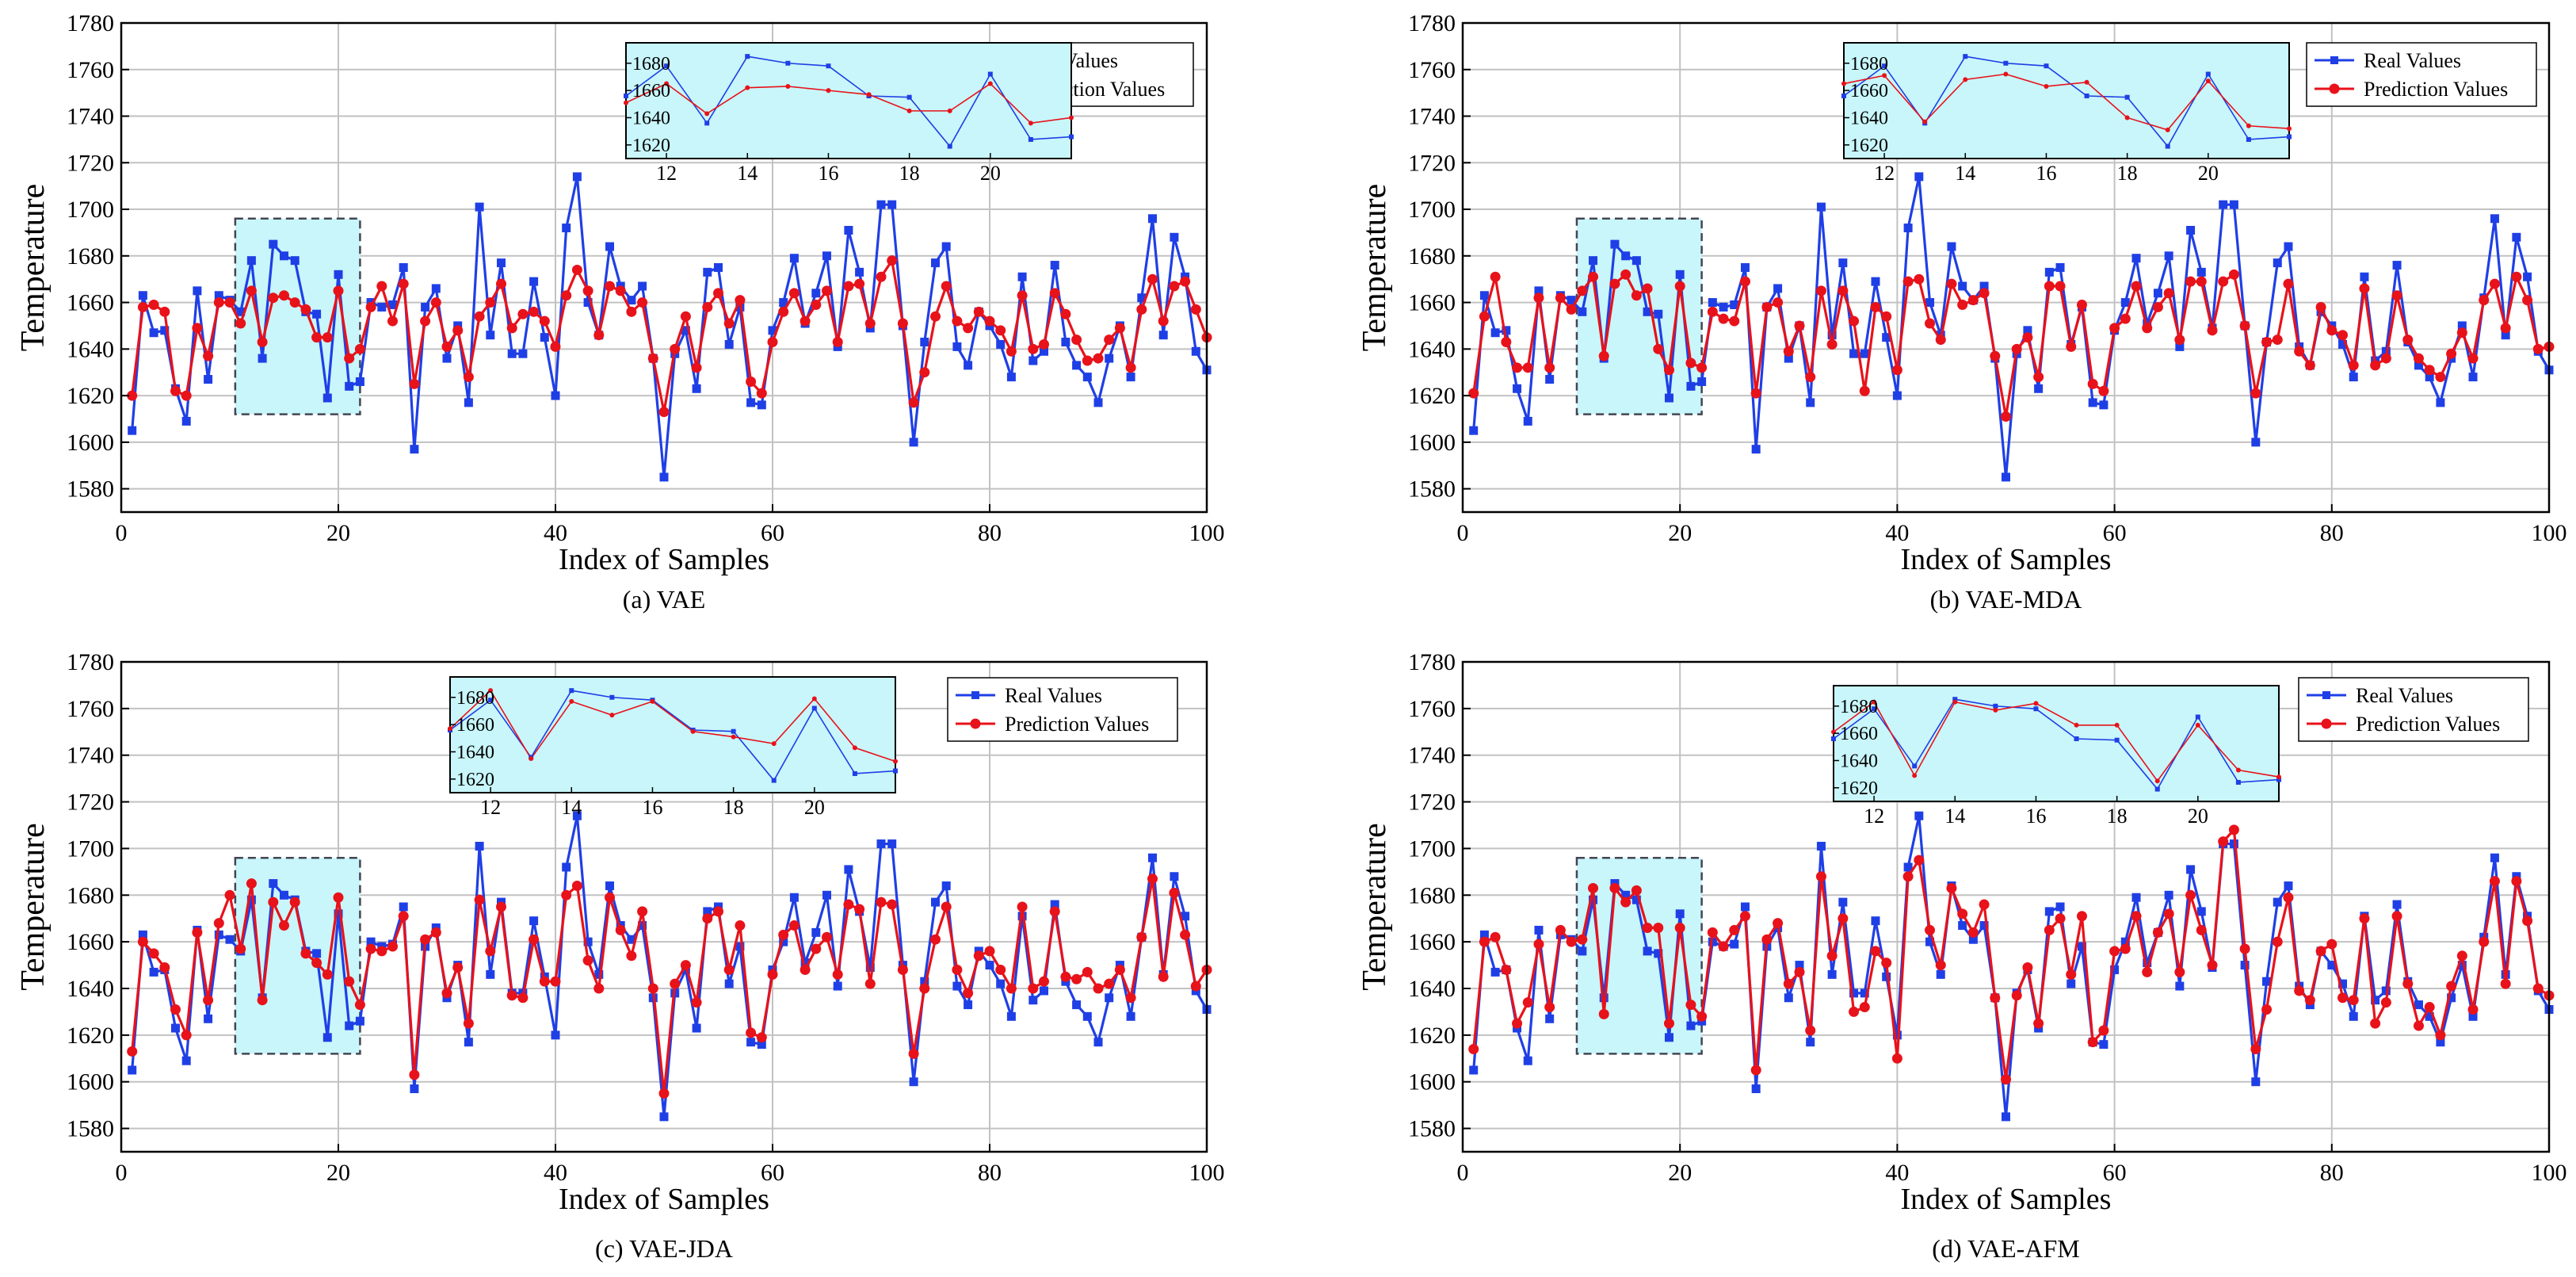  Describe the element at coordinates (664, 599) in the screenshot. I see `chart-caption: (a) VAE` at that location.